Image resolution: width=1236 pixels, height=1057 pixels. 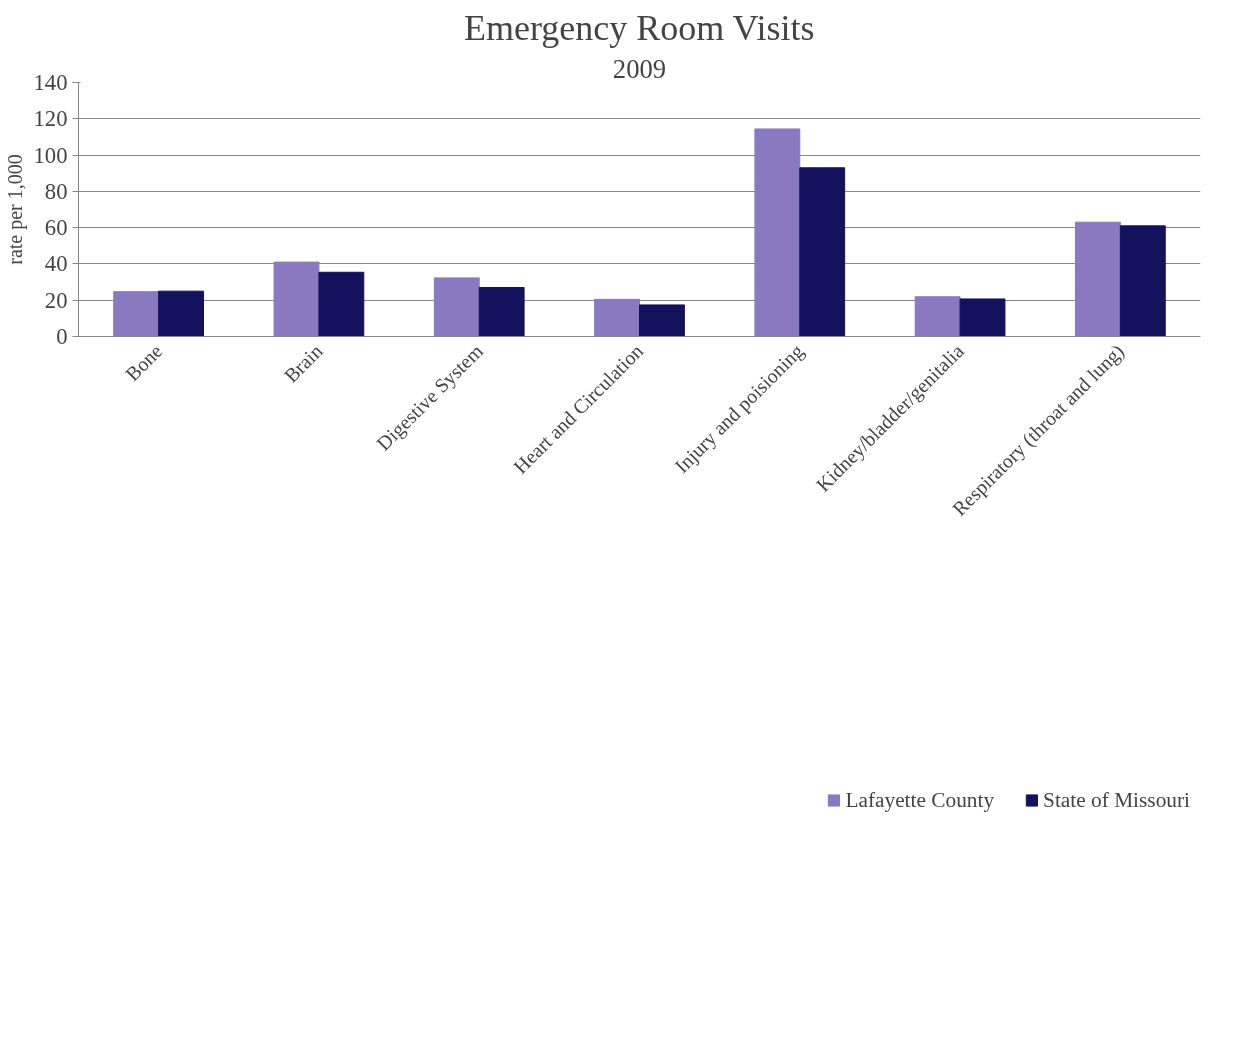 I want to click on y-tick-label: 0, so click(x=62, y=336).